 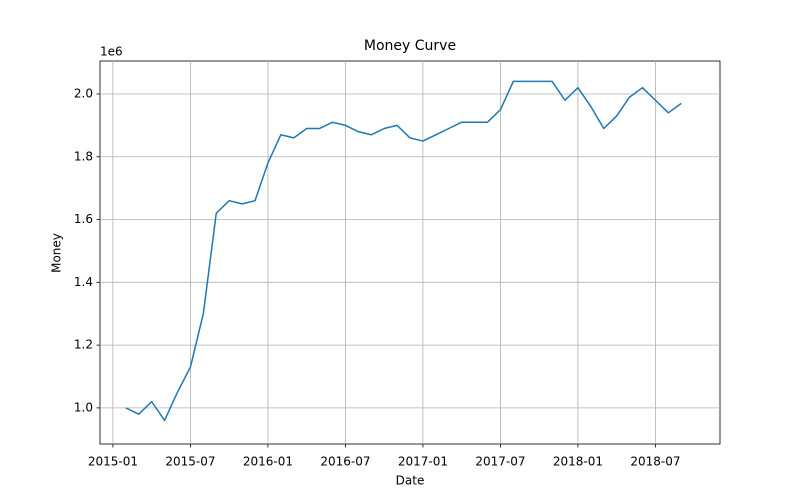 What do you see at coordinates (268, 462) in the screenshot?
I see `x-tick-label: 2016-01` at bounding box center [268, 462].